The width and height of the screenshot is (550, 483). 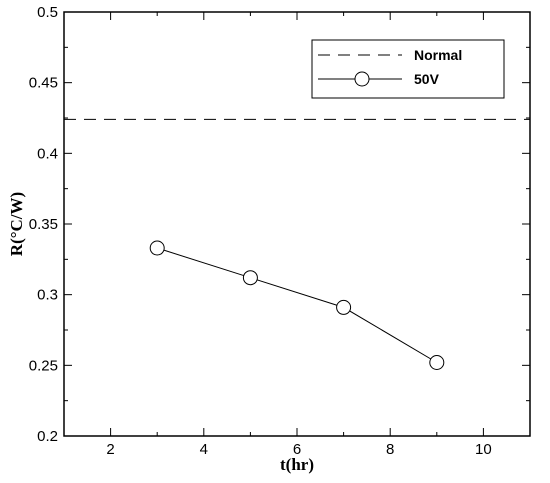 I want to click on x-tick-label: 4, so click(x=204, y=449).